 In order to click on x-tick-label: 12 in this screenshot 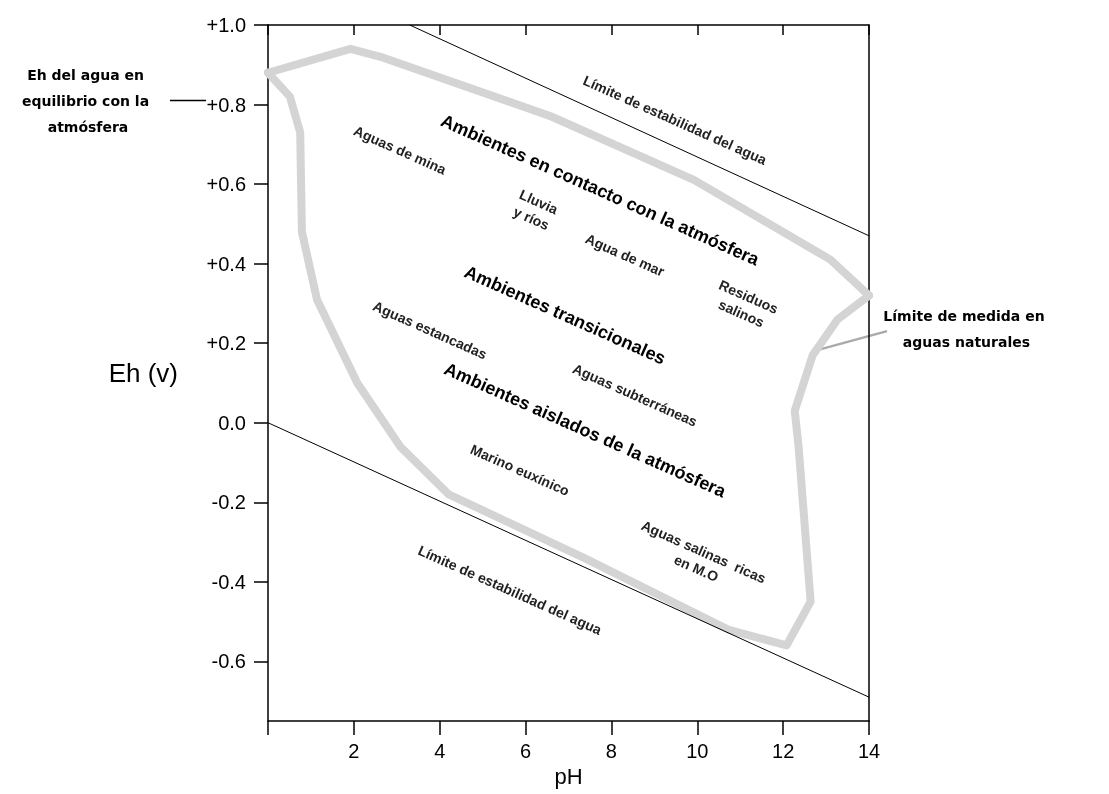, I will do `click(783, 751)`.